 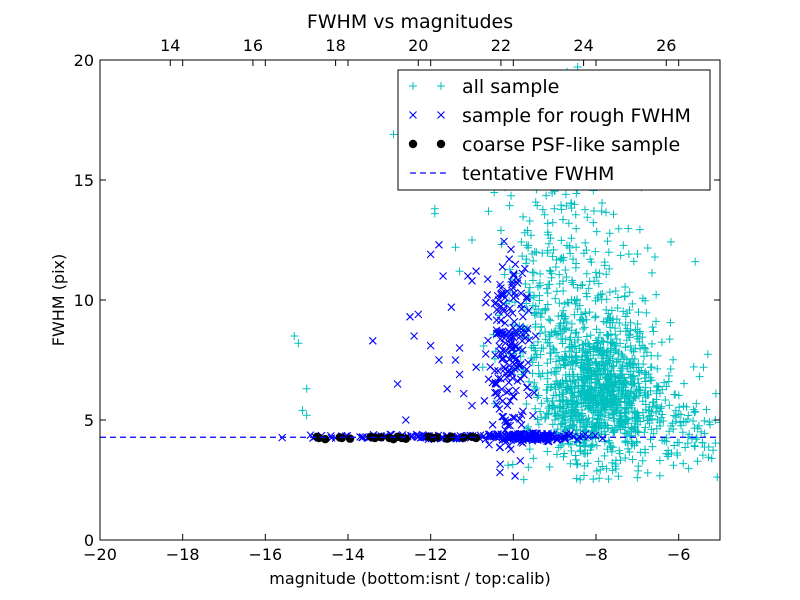 What do you see at coordinates (410, 22) in the screenshot?
I see `chart-title: FWHM vs magnitudes` at bounding box center [410, 22].